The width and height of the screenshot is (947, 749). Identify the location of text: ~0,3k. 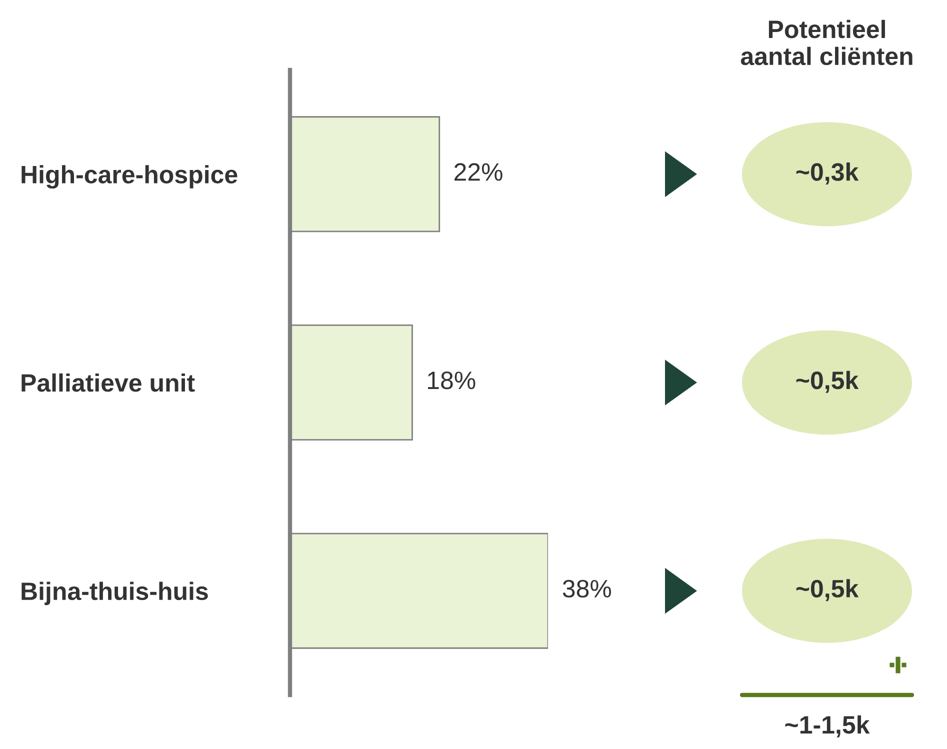
(827, 173).